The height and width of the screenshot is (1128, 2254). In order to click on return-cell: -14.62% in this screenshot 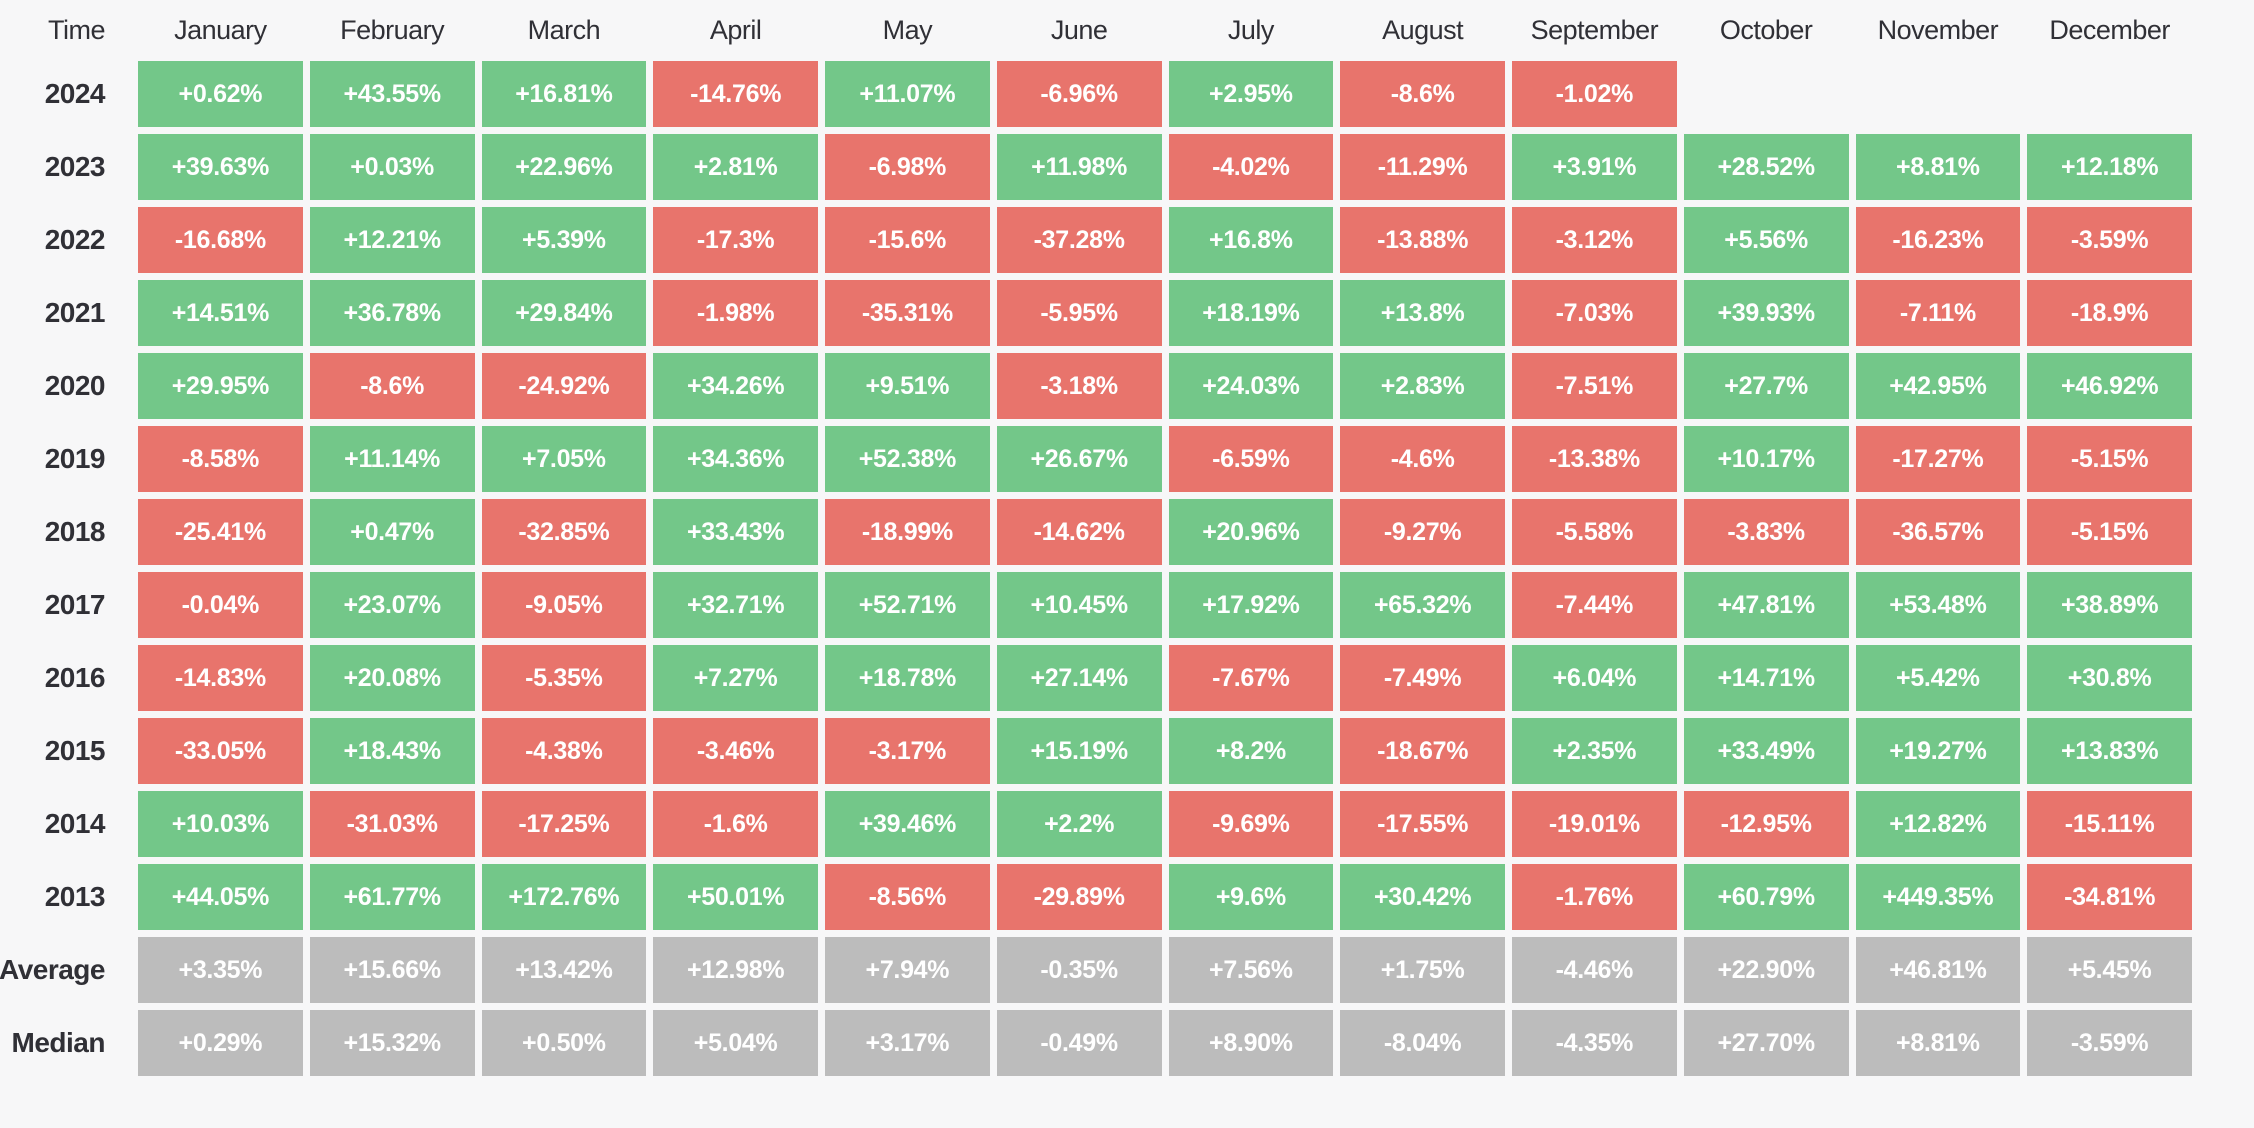, I will do `click(1079, 532)`.